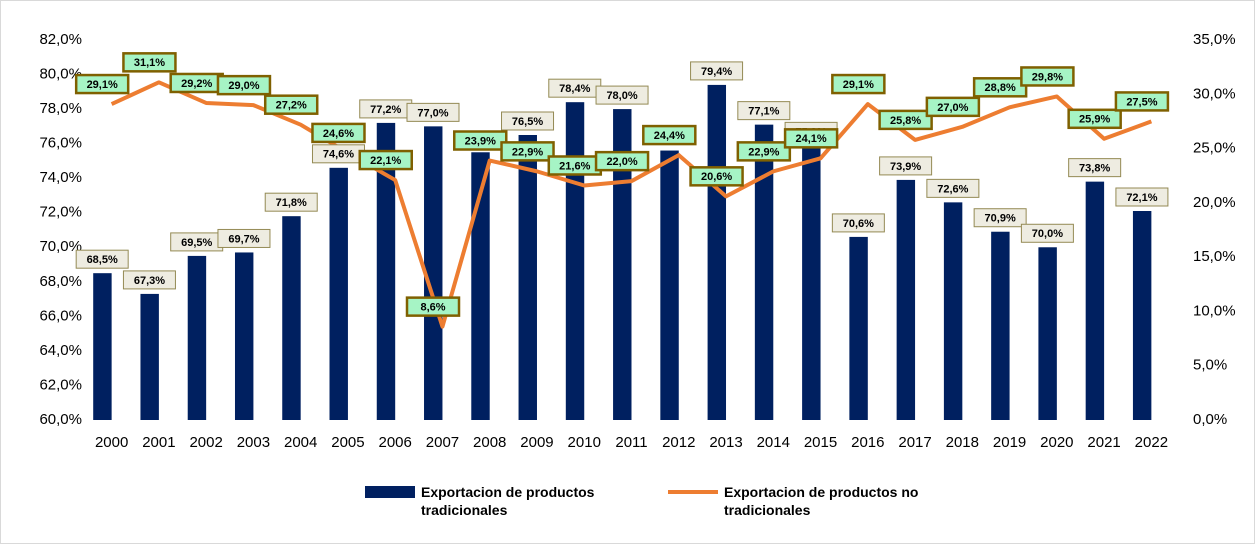 The image size is (1255, 544). Describe the element at coordinates (60, 39) in the screenshot. I see `y-tick-label: 82,0%` at that location.